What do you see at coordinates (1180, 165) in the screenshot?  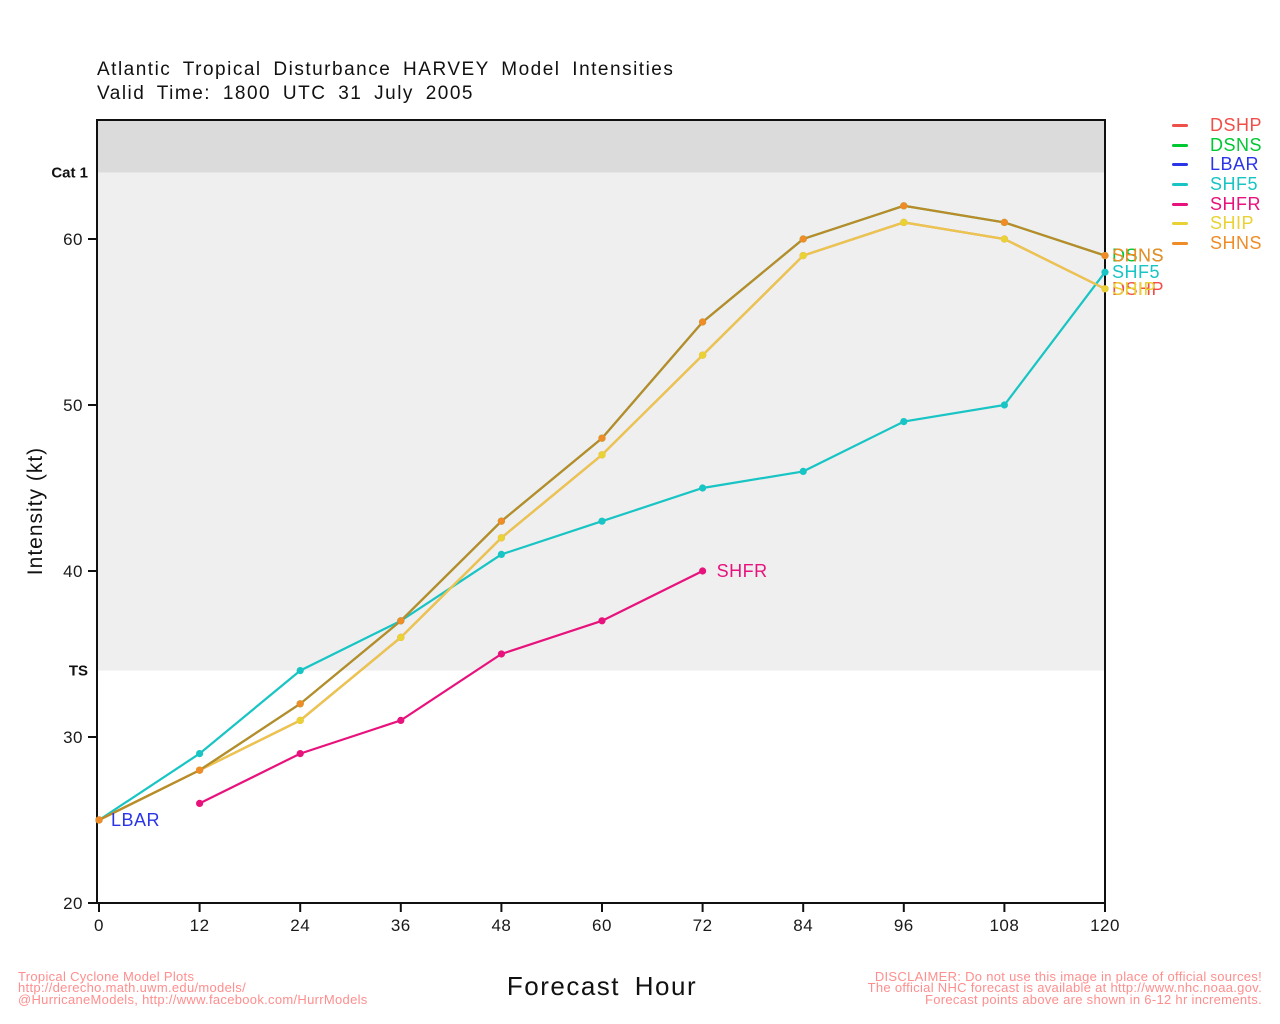 I see `lbar-line-swatch-icon` at bounding box center [1180, 165].